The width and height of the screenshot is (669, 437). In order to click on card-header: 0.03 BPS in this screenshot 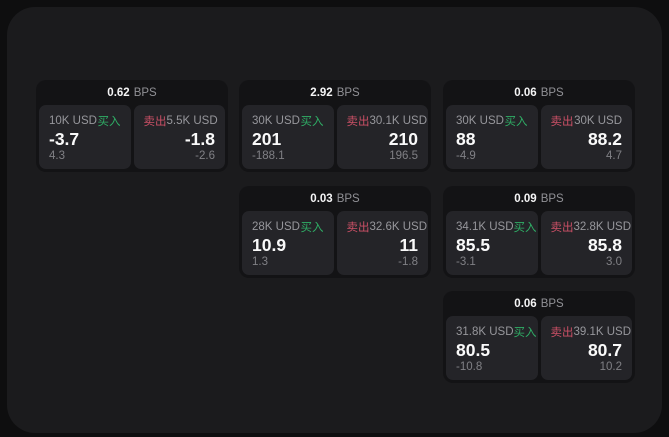, I will do `click(335, 198)`.